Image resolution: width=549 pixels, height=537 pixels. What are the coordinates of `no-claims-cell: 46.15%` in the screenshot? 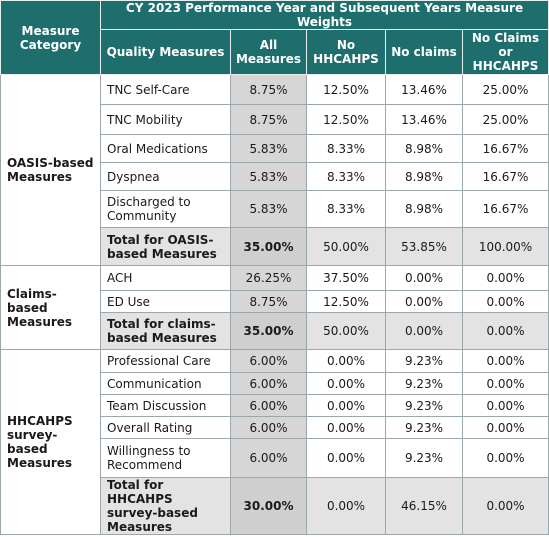 It's located at (424, 506).